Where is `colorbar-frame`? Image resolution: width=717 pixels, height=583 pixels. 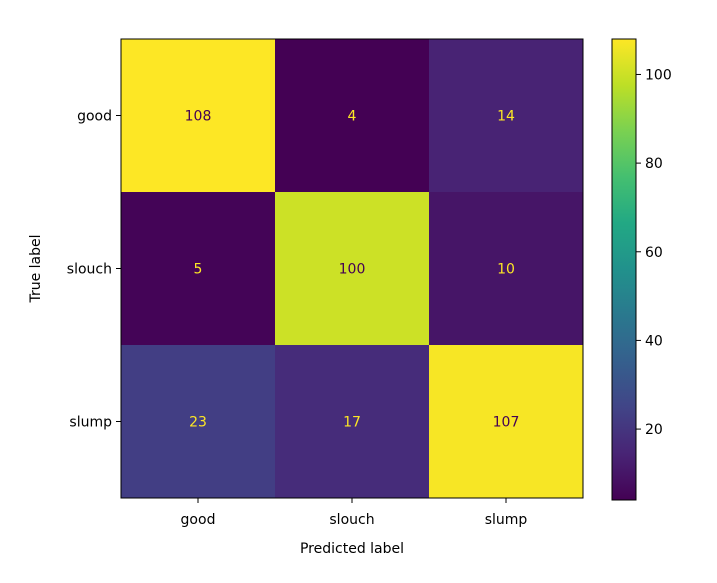 colorbar-frame is located at coordinates (624, 269).